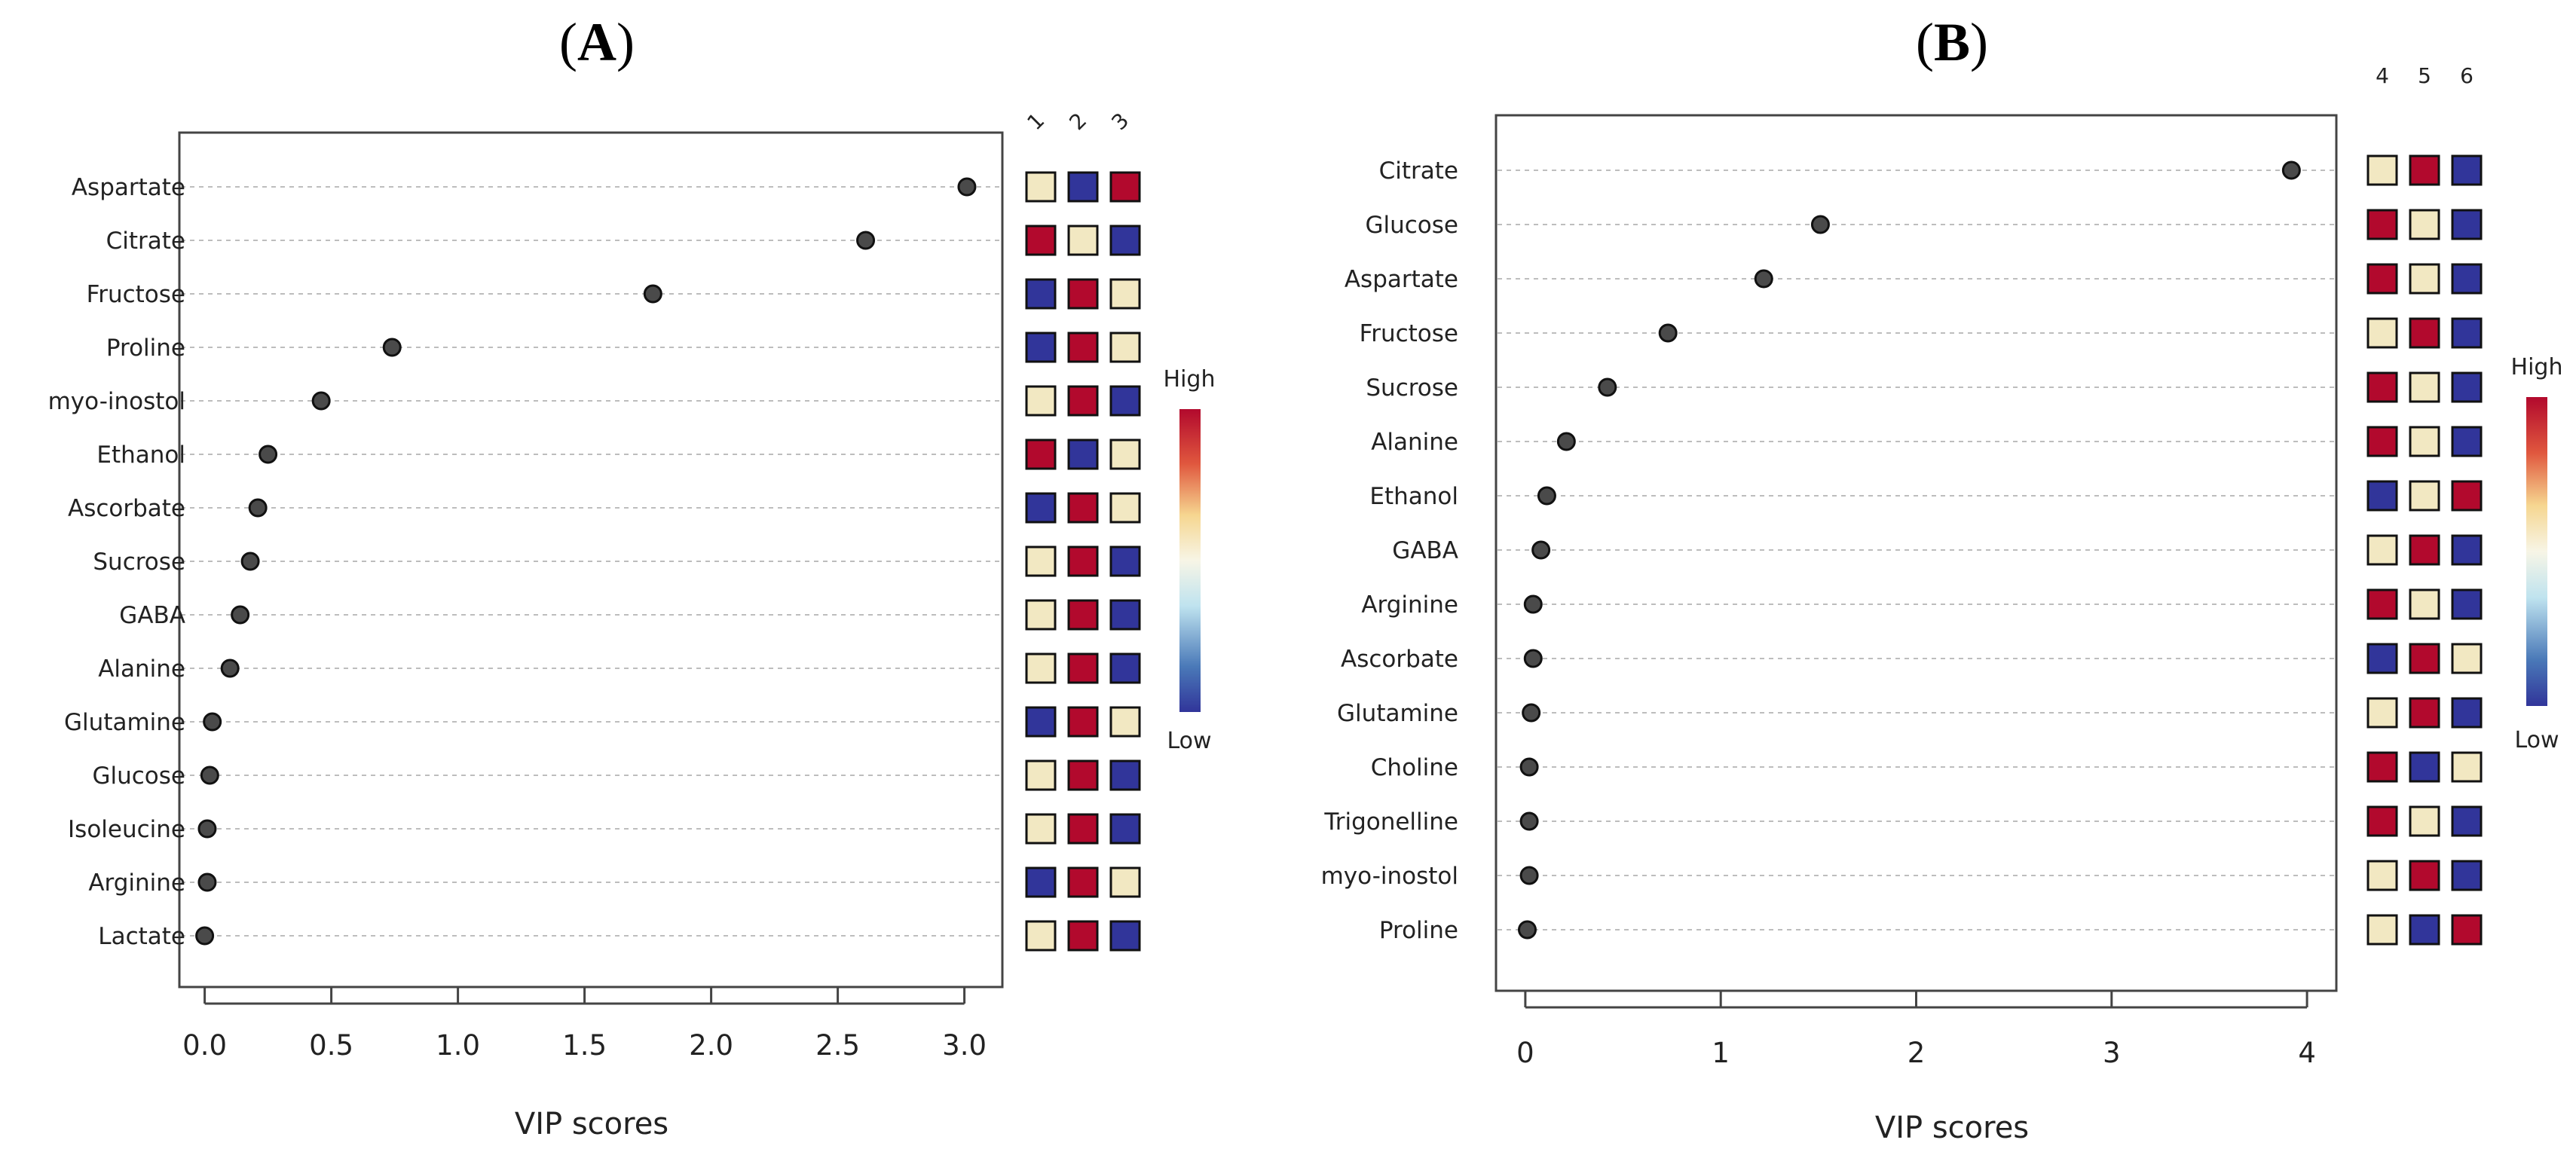  I want to click on category-label: Trigonelline, so click(1390, 822).